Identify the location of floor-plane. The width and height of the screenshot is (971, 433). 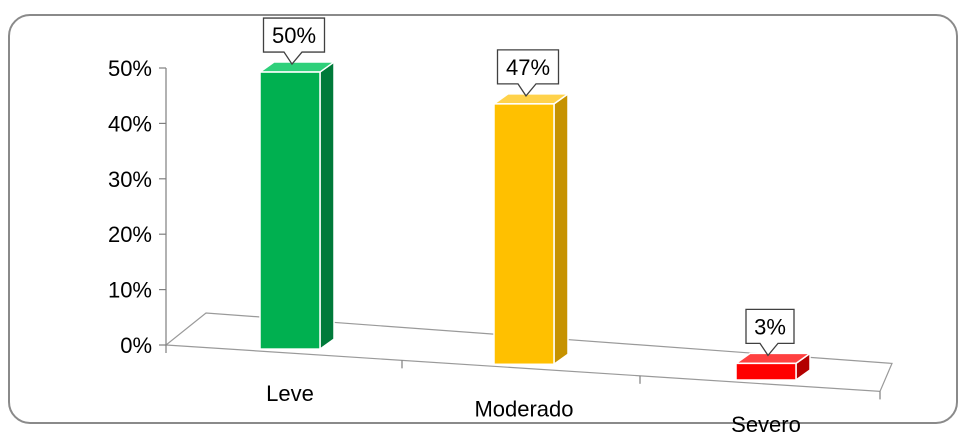
(528, 352).